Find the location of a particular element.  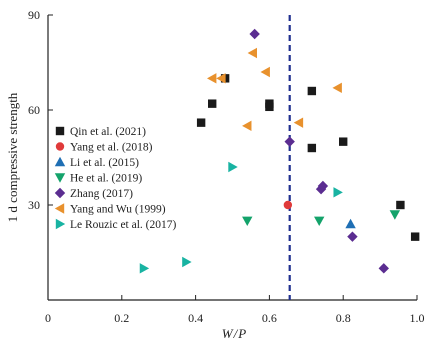

legend-label: Zhang (2017) is located at coordinates (101, 194).